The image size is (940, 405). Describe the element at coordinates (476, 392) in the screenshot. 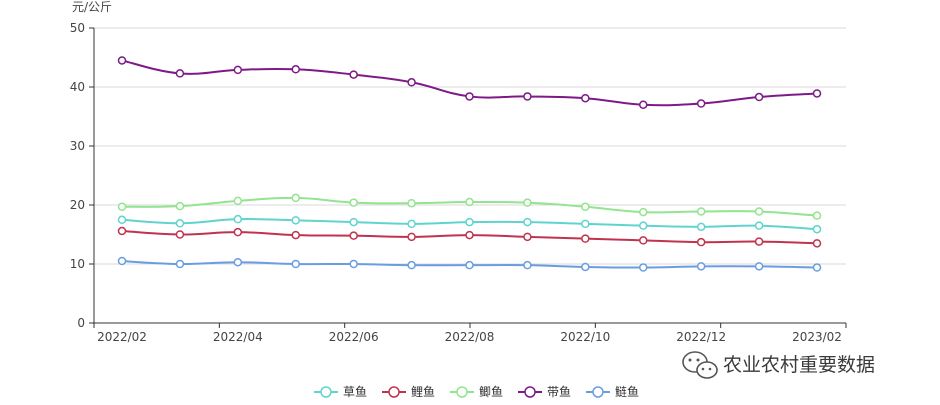

I see `legend-item: 鲫鱼` at that location.